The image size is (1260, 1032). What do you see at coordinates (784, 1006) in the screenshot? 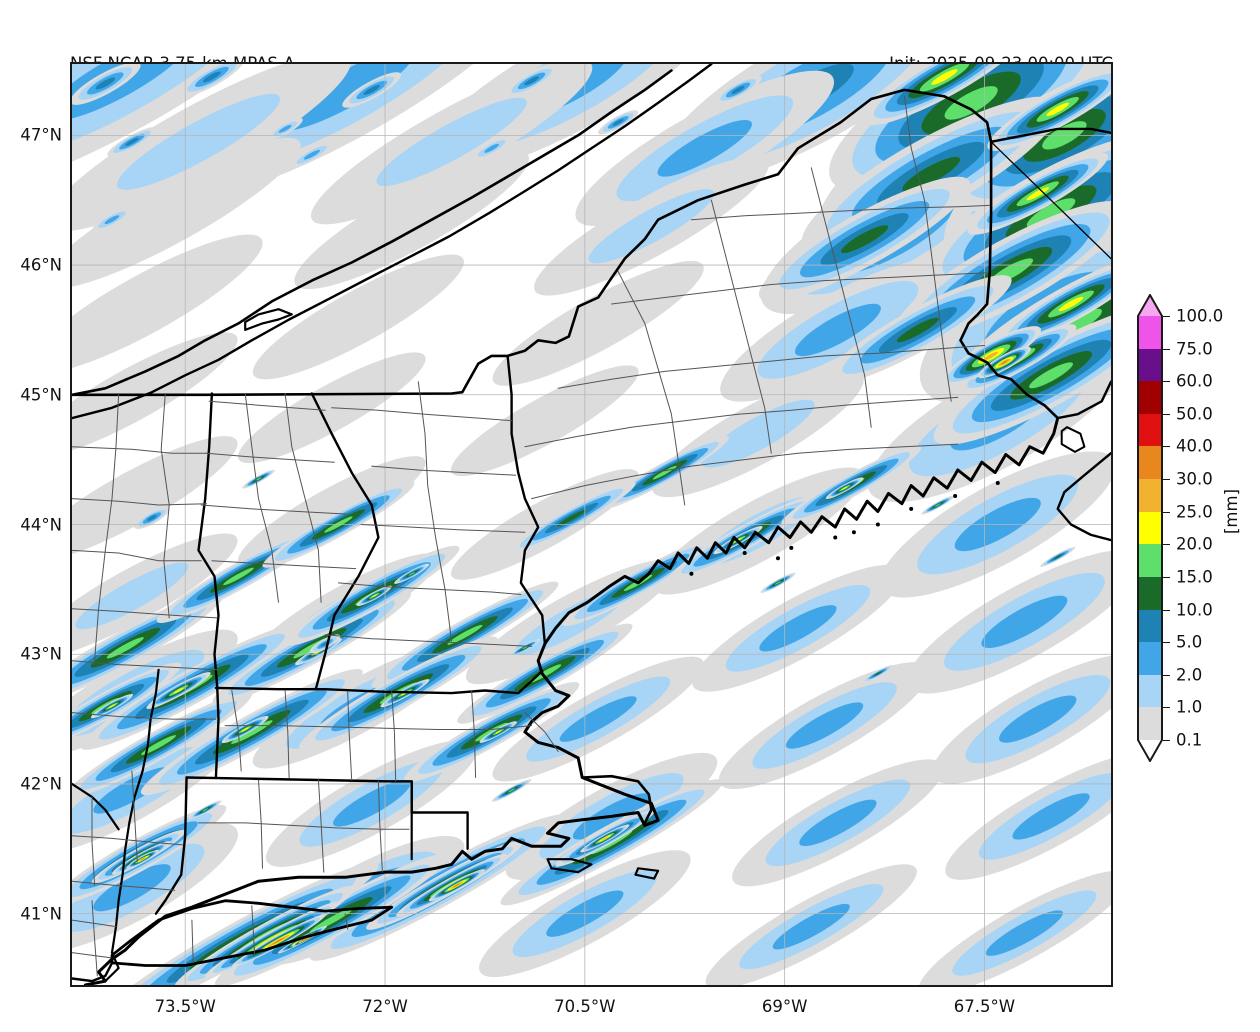
I see `lon-tick-label: 69°W` at bounding box center [784, 1006].